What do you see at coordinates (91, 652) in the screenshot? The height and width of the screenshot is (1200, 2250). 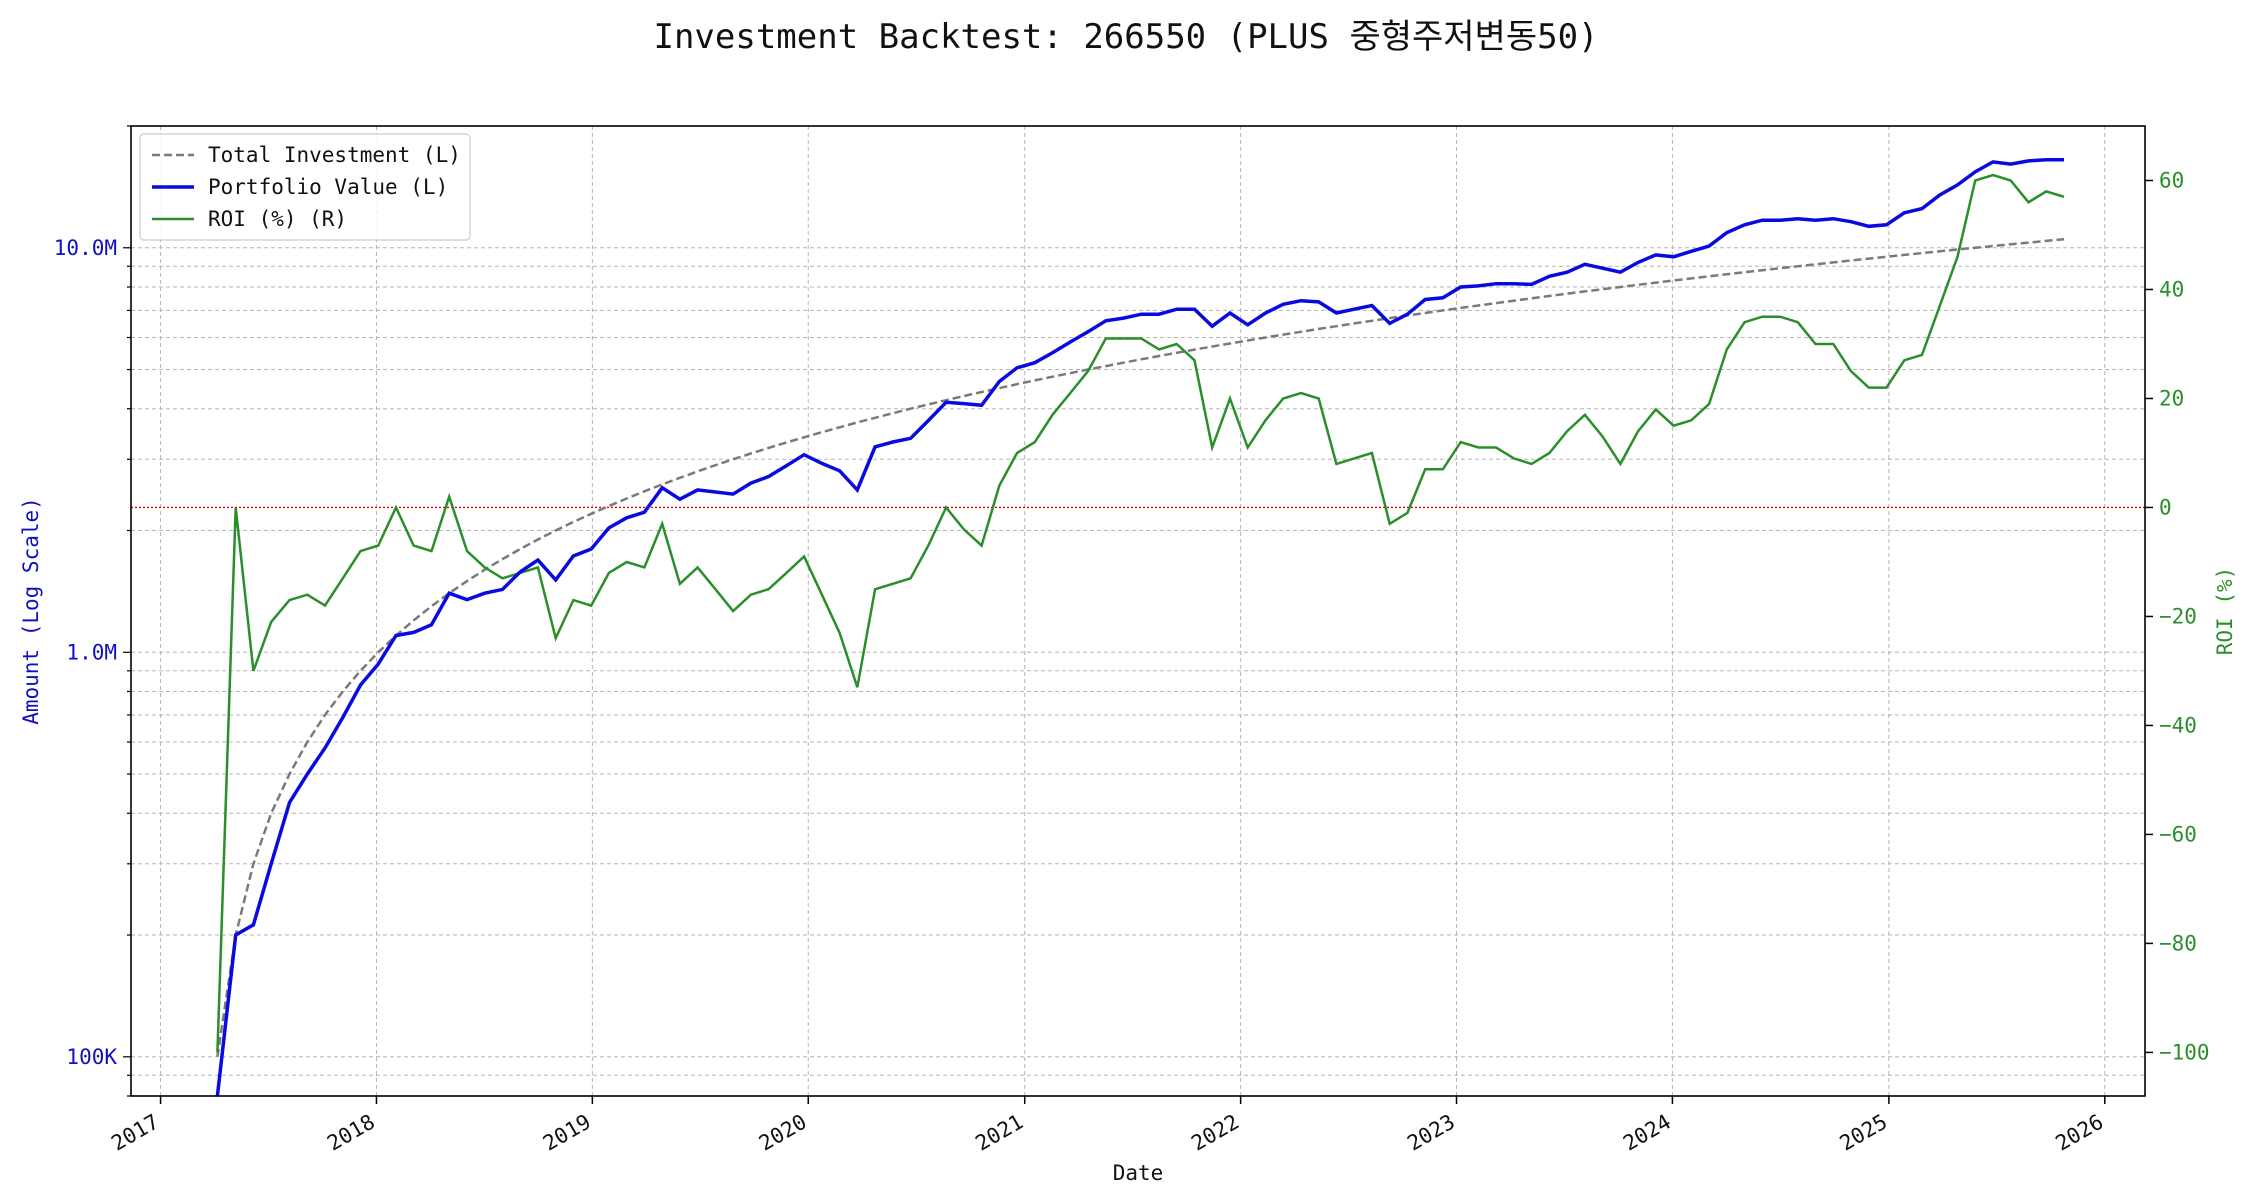 I see `left-tick-label-1.0M: 1.0M` at bounding box center [91, 652].